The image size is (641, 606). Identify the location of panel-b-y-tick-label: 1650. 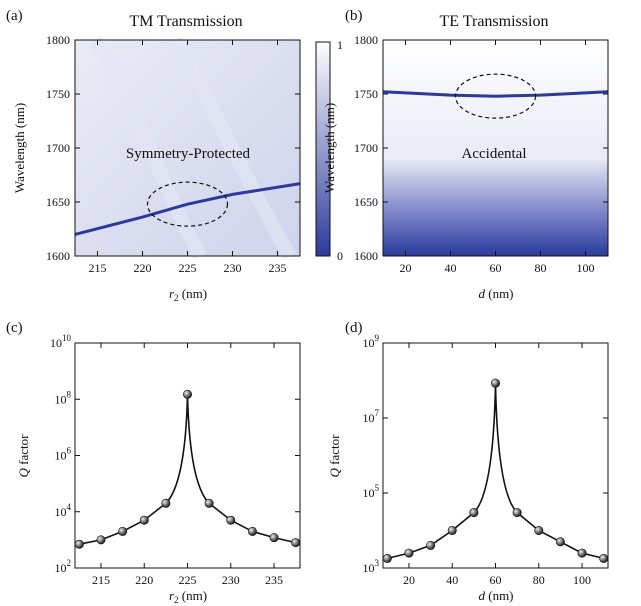
(366, 202).